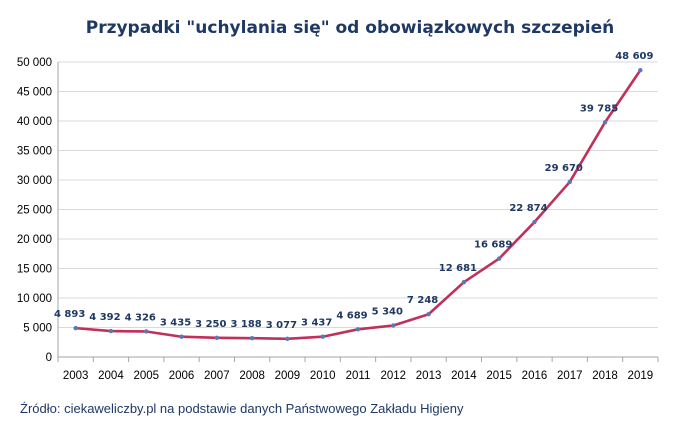 Image resolution: width=675 pixels, height=429 pixels. What do you see at coordinates (316, 323) in the screenshot?
I see `data-label: 3 437` at bounding box center [316, 323].